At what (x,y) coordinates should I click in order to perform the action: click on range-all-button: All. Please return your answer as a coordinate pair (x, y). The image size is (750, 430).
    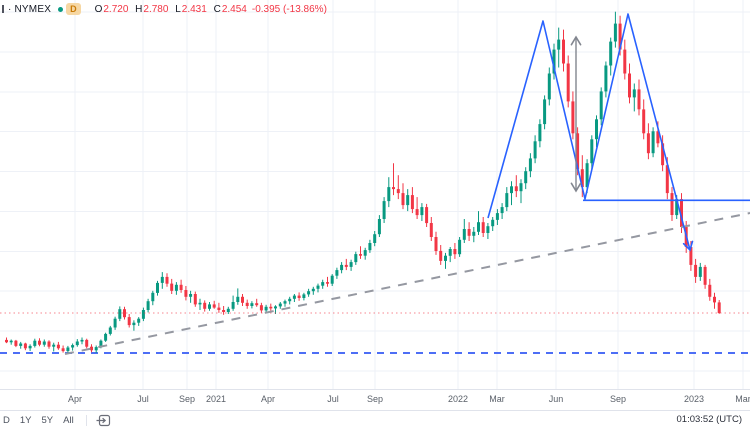
    Looking at the image, I should click on (68, 420).